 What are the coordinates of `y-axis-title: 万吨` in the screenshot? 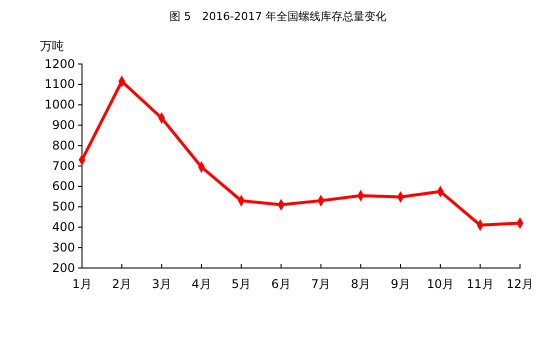 It's located at (52, 46).